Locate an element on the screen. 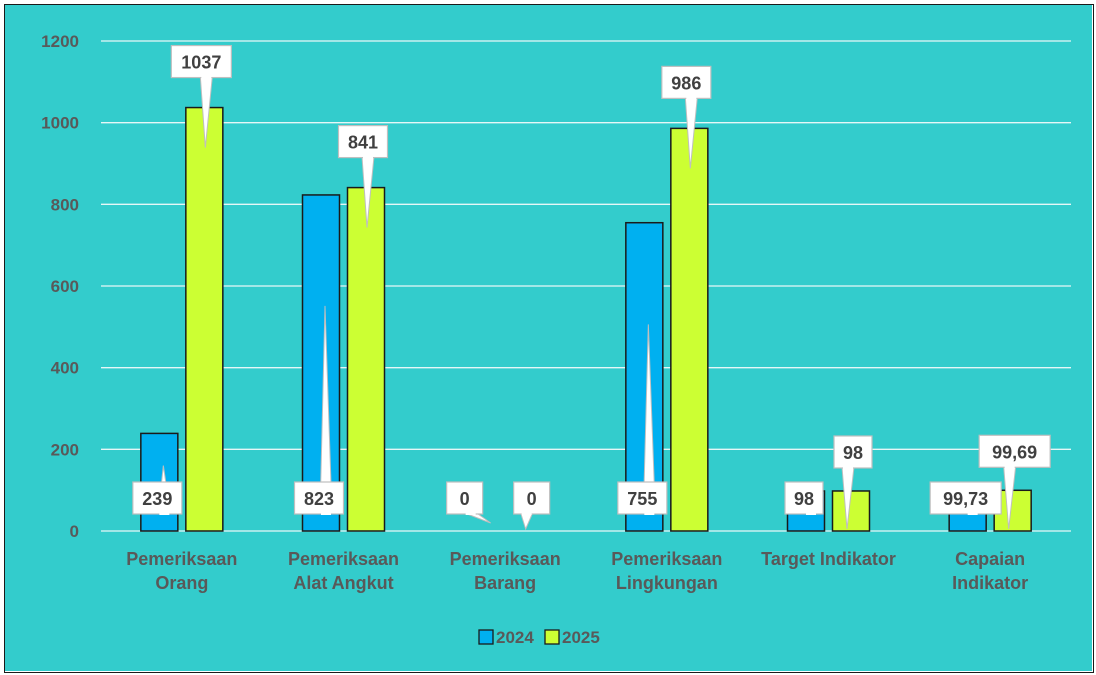 The height and width of the screenshot is (675, 1096). data-label: 823 is located at coordinates (319, 499).